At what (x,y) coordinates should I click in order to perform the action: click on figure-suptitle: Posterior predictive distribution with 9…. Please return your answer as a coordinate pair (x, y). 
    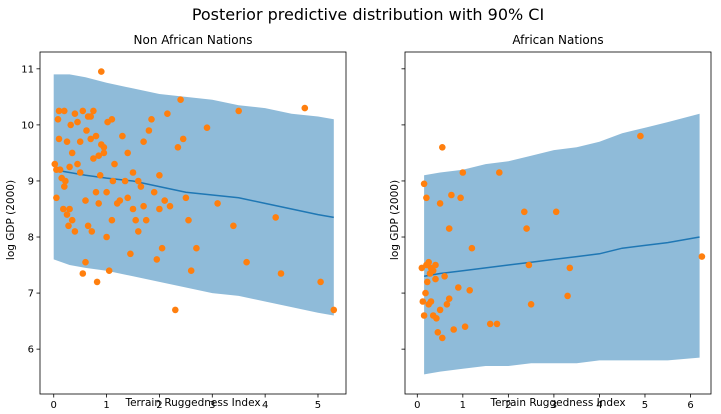
    Looking at the image, I should click on (368, 14).